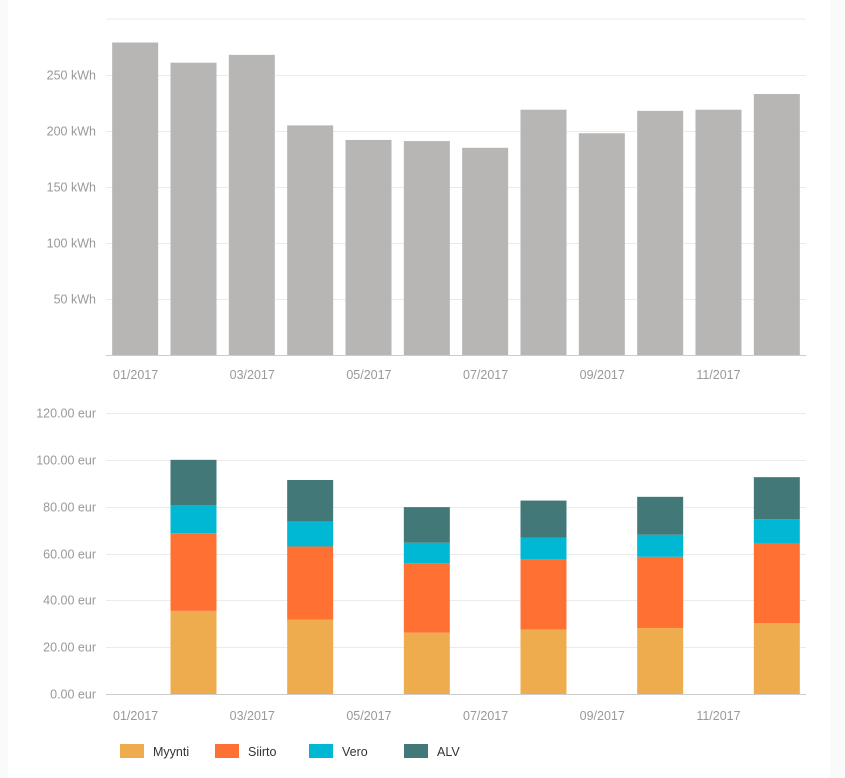  What do you see at coordinates (69, 648) in the screenshot?
I see `y-tick-label: 20.00 eur` at bounding box center [69, 648].